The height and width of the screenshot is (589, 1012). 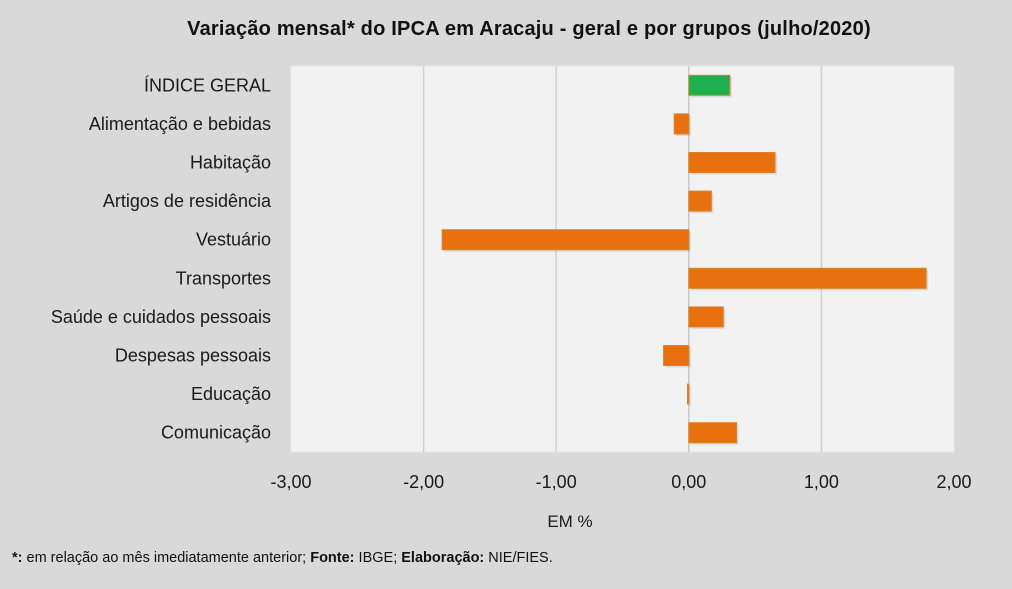 What do you see at coordinates (620, 482) in the screenshot?
I see `x-tick-labels: -3,00 -2,00 -1,00 0,00 1,00 2,00` at bounding box center [620, 482].